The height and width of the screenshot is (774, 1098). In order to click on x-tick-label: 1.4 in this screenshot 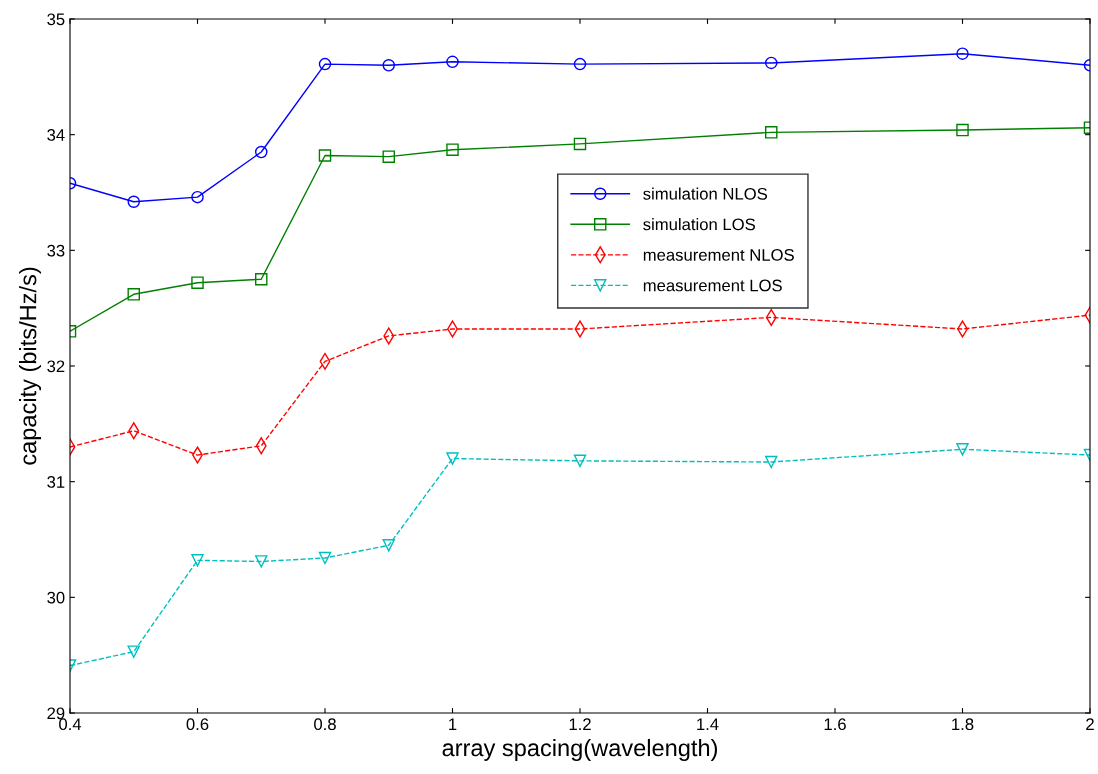, I will do `click(708, 724)`.